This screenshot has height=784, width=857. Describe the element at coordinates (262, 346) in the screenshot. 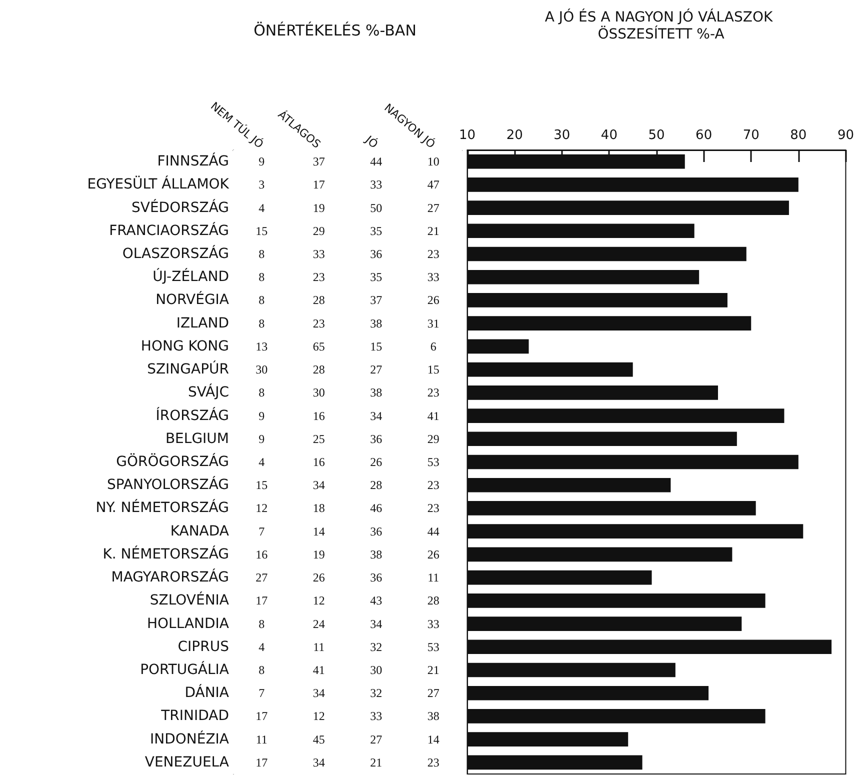

I see `data-label: 13` at that location.